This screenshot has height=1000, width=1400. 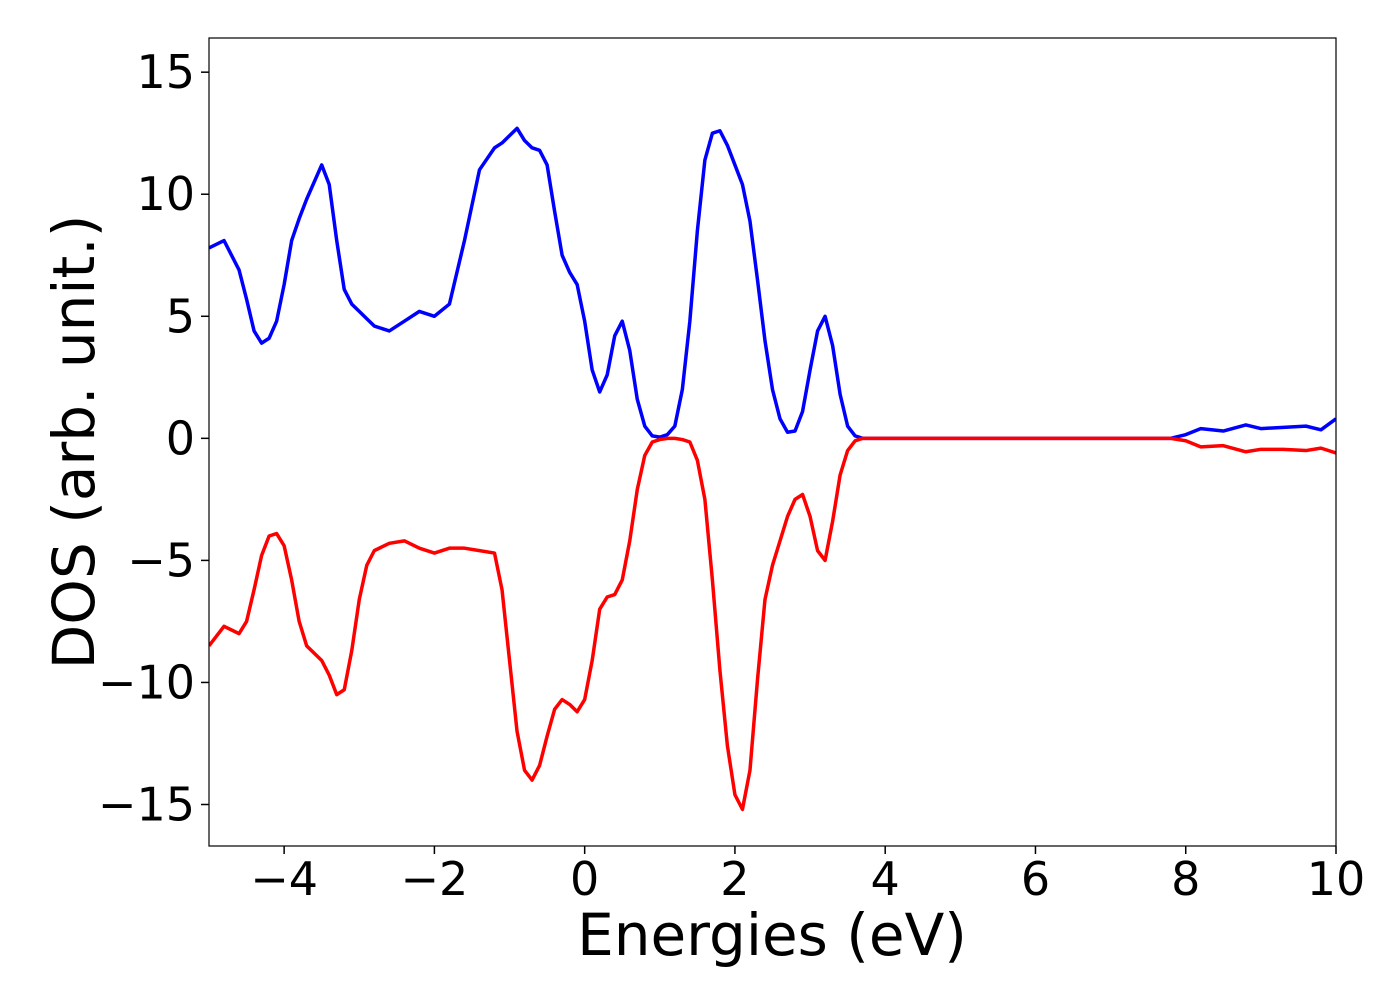 What do you see at coordinates (584, 879) in the screenshot?
I see `x-tick-label: 0` at bounding box center [584, 879].